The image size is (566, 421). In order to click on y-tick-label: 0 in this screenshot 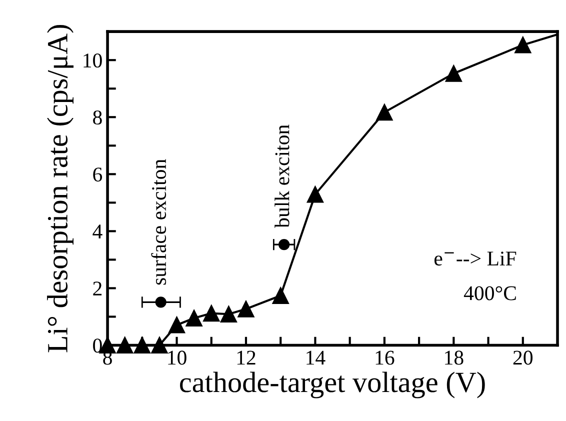, I will do `click(97, 345)`.